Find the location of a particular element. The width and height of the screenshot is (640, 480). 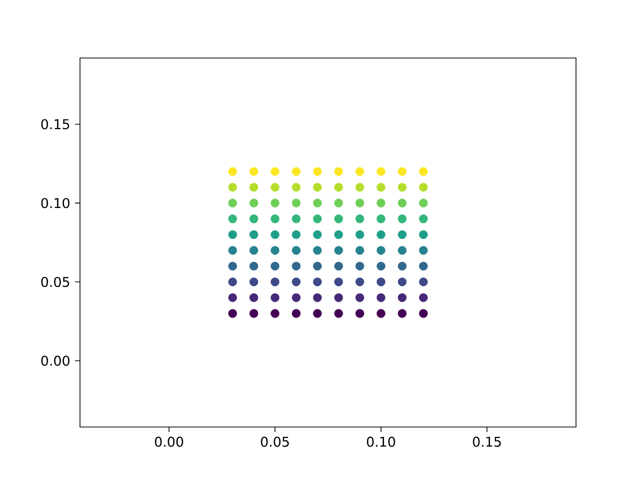

x-tick-label: 0.00 is located at coordinates (169, 441).